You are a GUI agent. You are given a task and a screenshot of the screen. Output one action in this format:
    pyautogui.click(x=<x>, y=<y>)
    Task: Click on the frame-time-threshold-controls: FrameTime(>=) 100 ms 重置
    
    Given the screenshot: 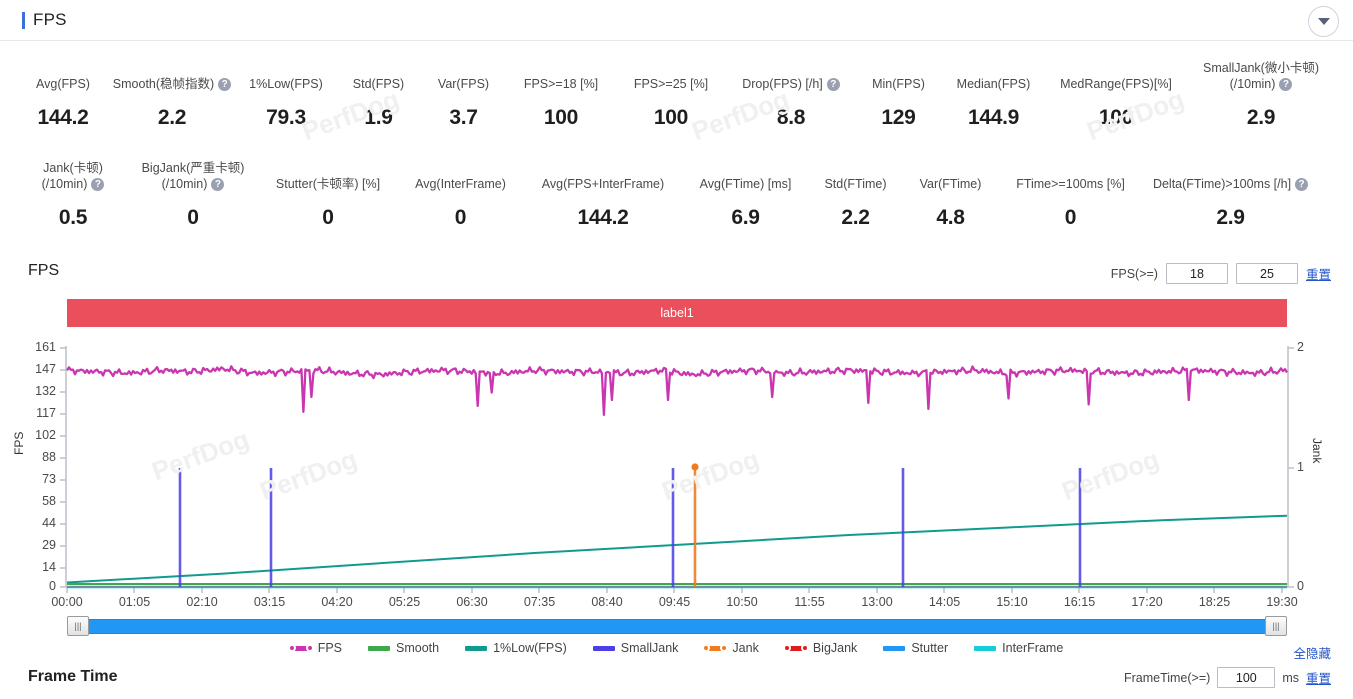 What is the action you would take?
    pyautogui.click(x=1227, y=677)
    